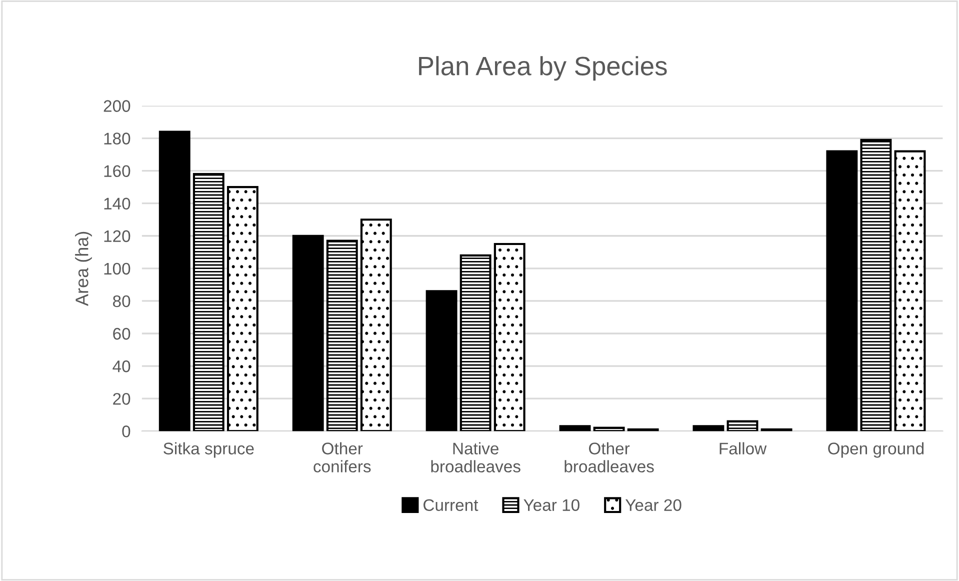 Image resolution: width=959 pixels, height=581 pixels. Describe the element at coordinates (609, 457) in the screenshot. I see `x-tick-label: Other broadleaves` at that location.